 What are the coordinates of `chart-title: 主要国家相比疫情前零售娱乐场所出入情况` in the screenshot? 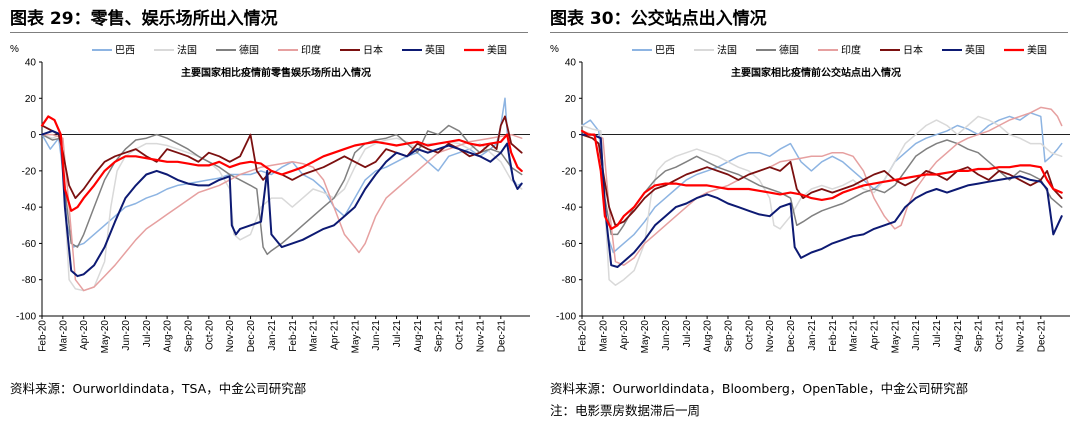 It's located at (276, 72).